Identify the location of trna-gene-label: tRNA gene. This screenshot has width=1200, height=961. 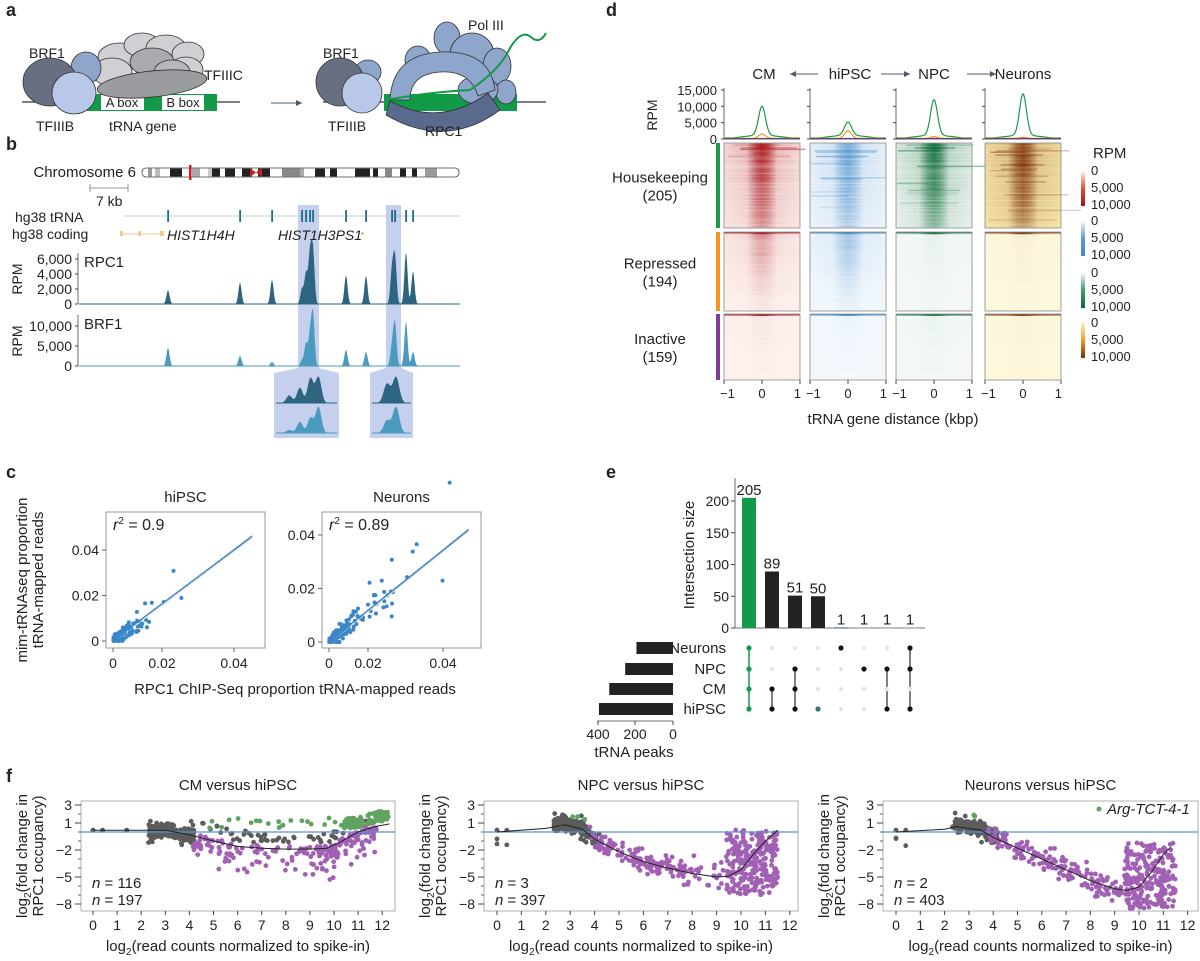
(143, 126).